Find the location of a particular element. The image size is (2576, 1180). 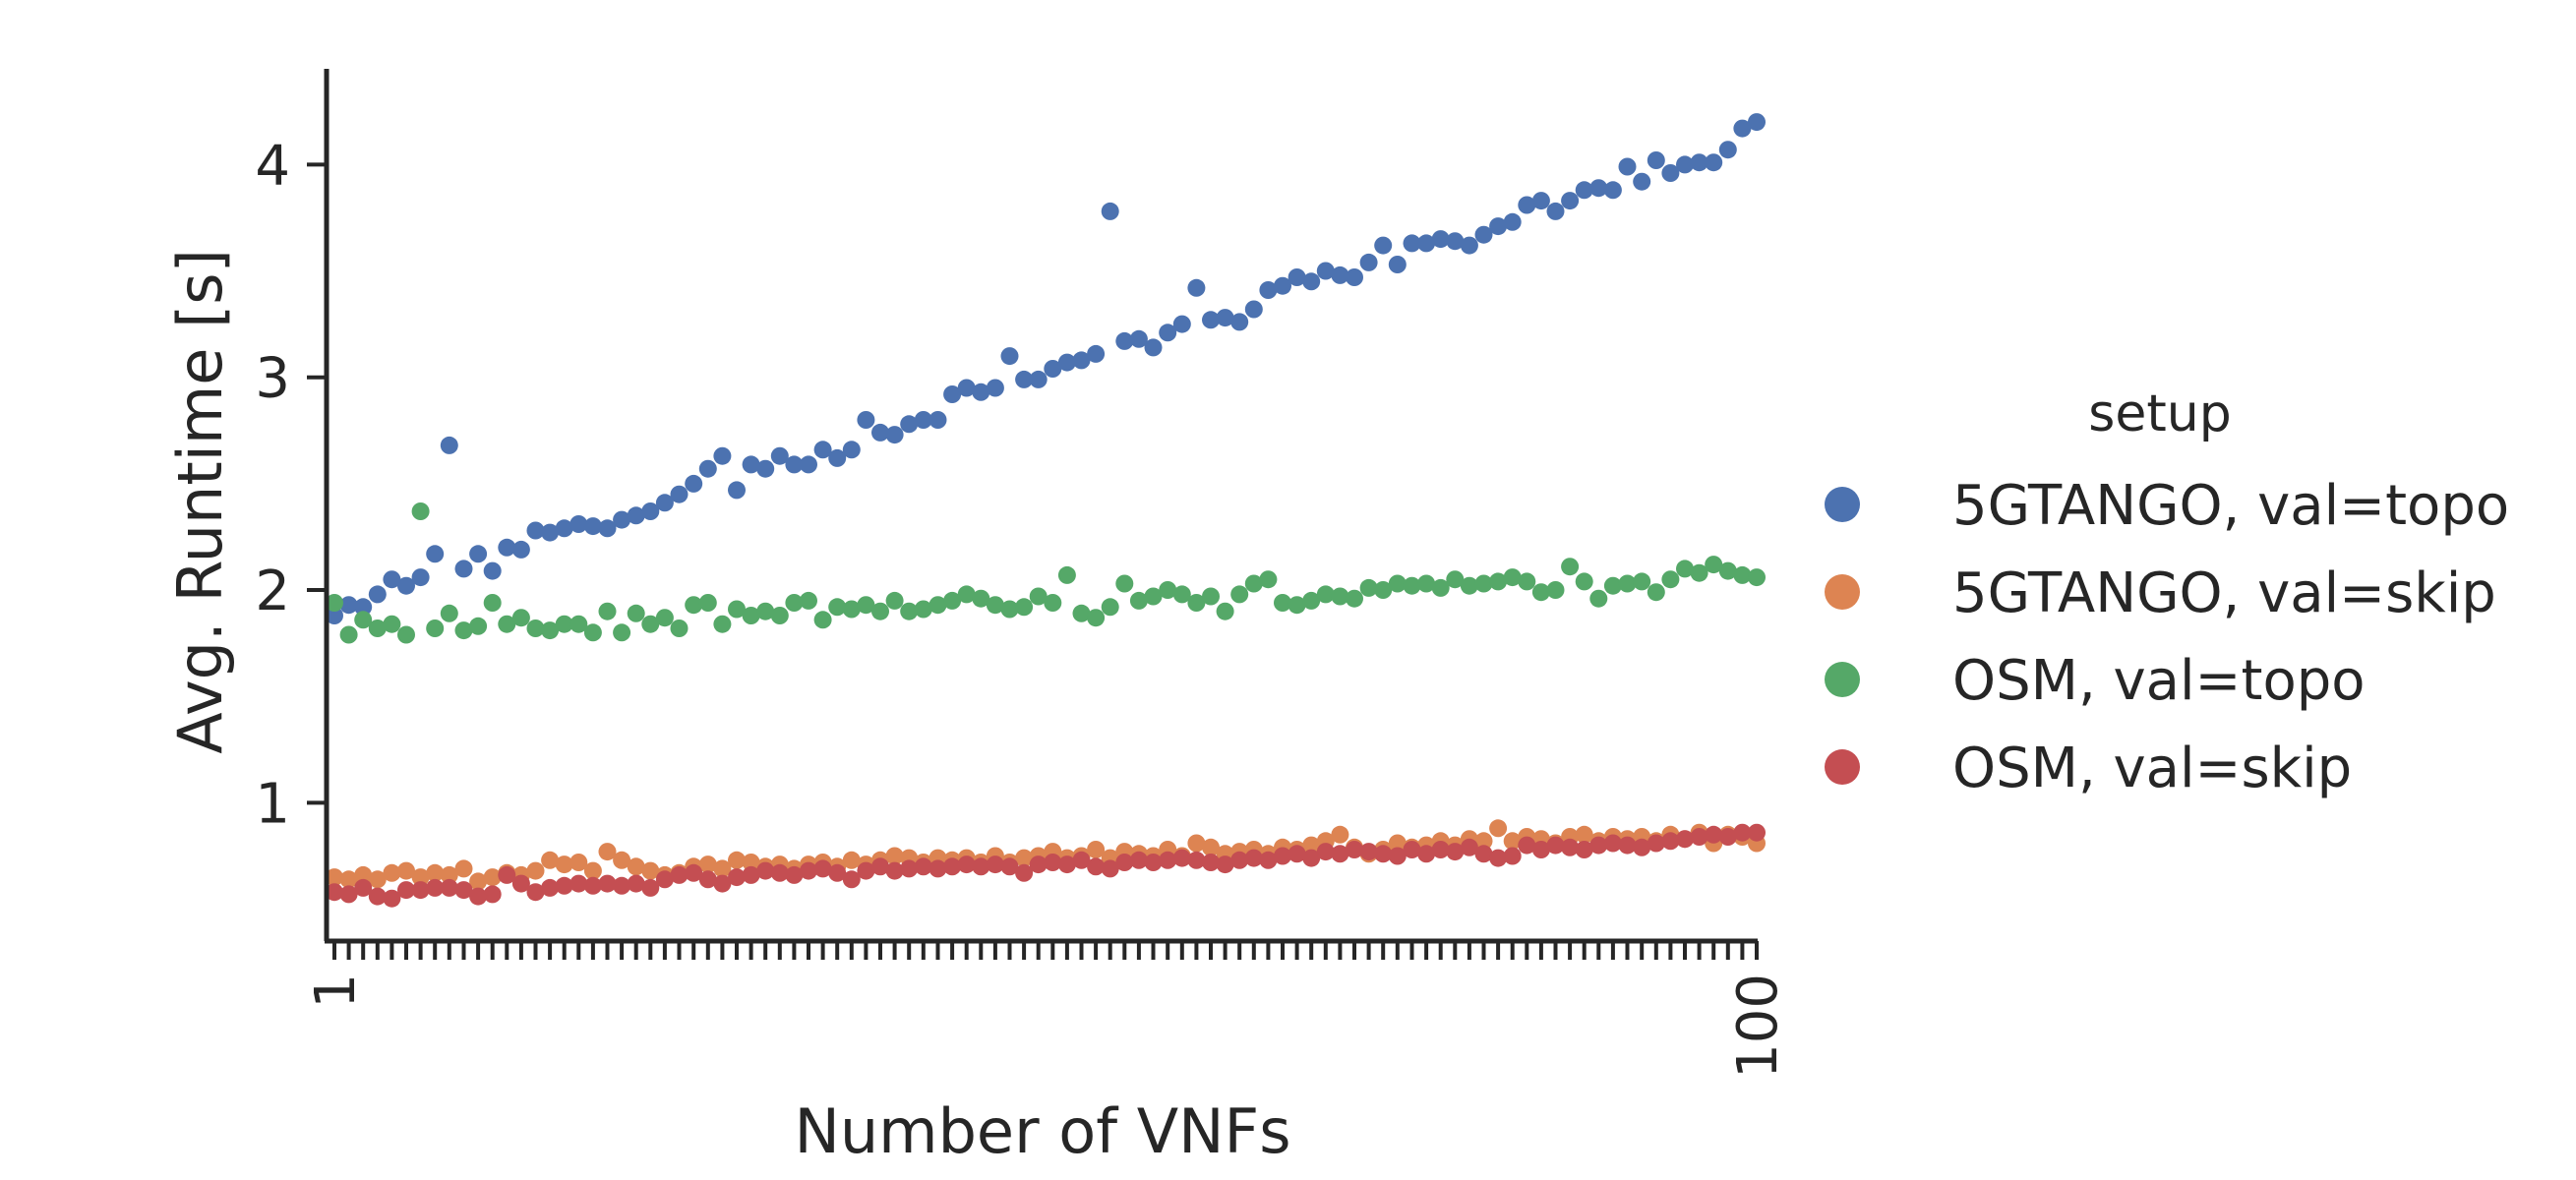

legend-marker is located at coordinates (1843, 504).